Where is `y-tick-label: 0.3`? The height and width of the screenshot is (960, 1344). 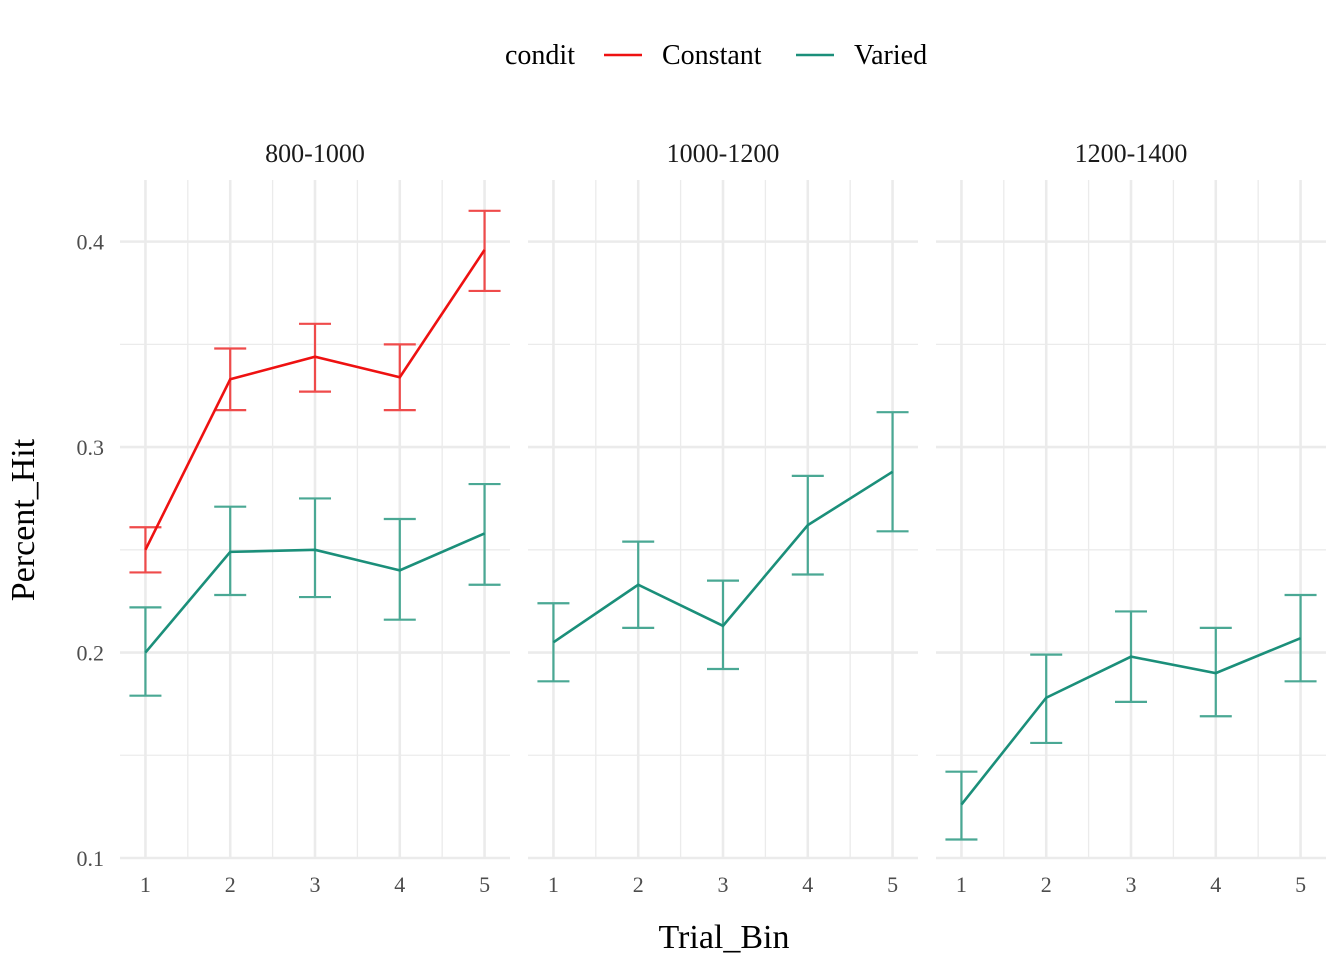 y-tick-label: 0.3 is located at coordinates (91, 447).